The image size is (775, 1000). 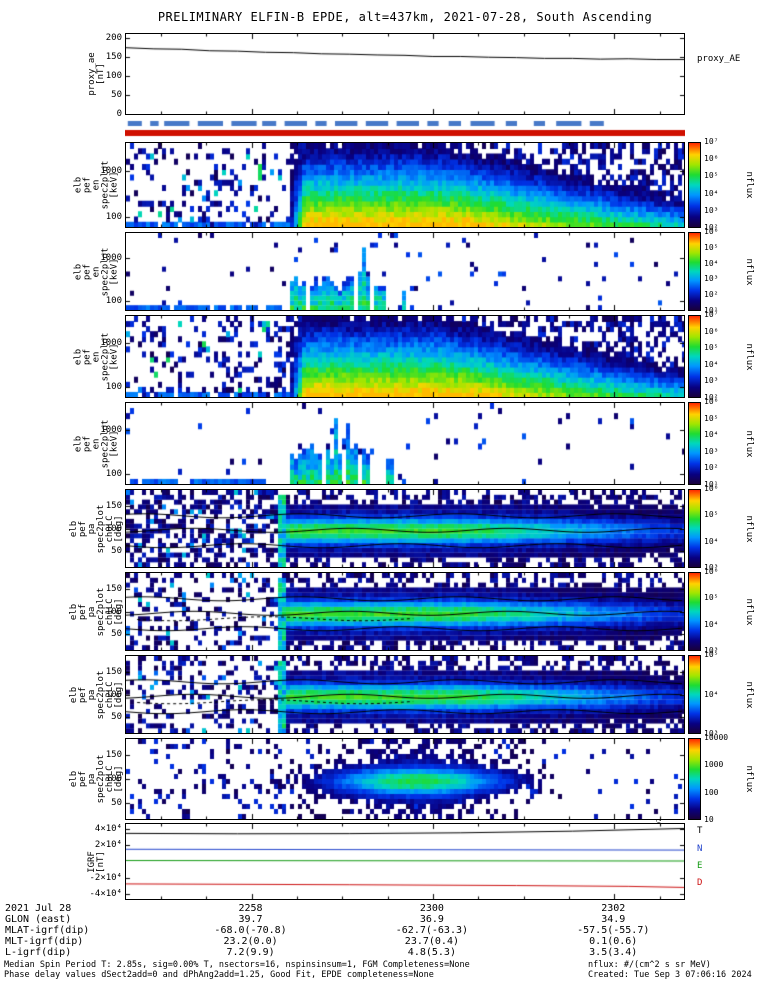 I want to click on pa-spec-ch2-ytick-0: 150, so click(x=113, y=671).